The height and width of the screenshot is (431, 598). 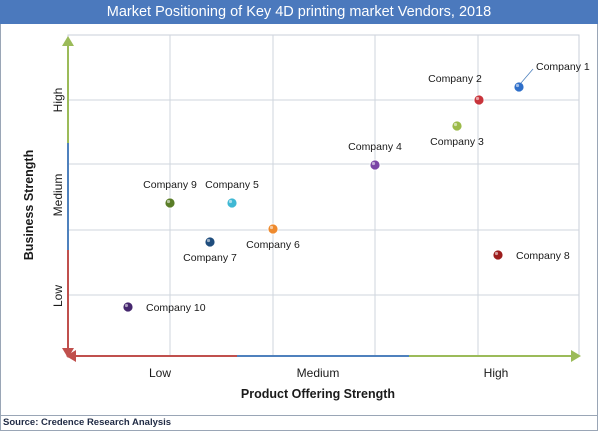 What do you see at coordinates (273, 245) in the screenshot?
I see `point-label: Company 6` at bounding box center [273, 245].